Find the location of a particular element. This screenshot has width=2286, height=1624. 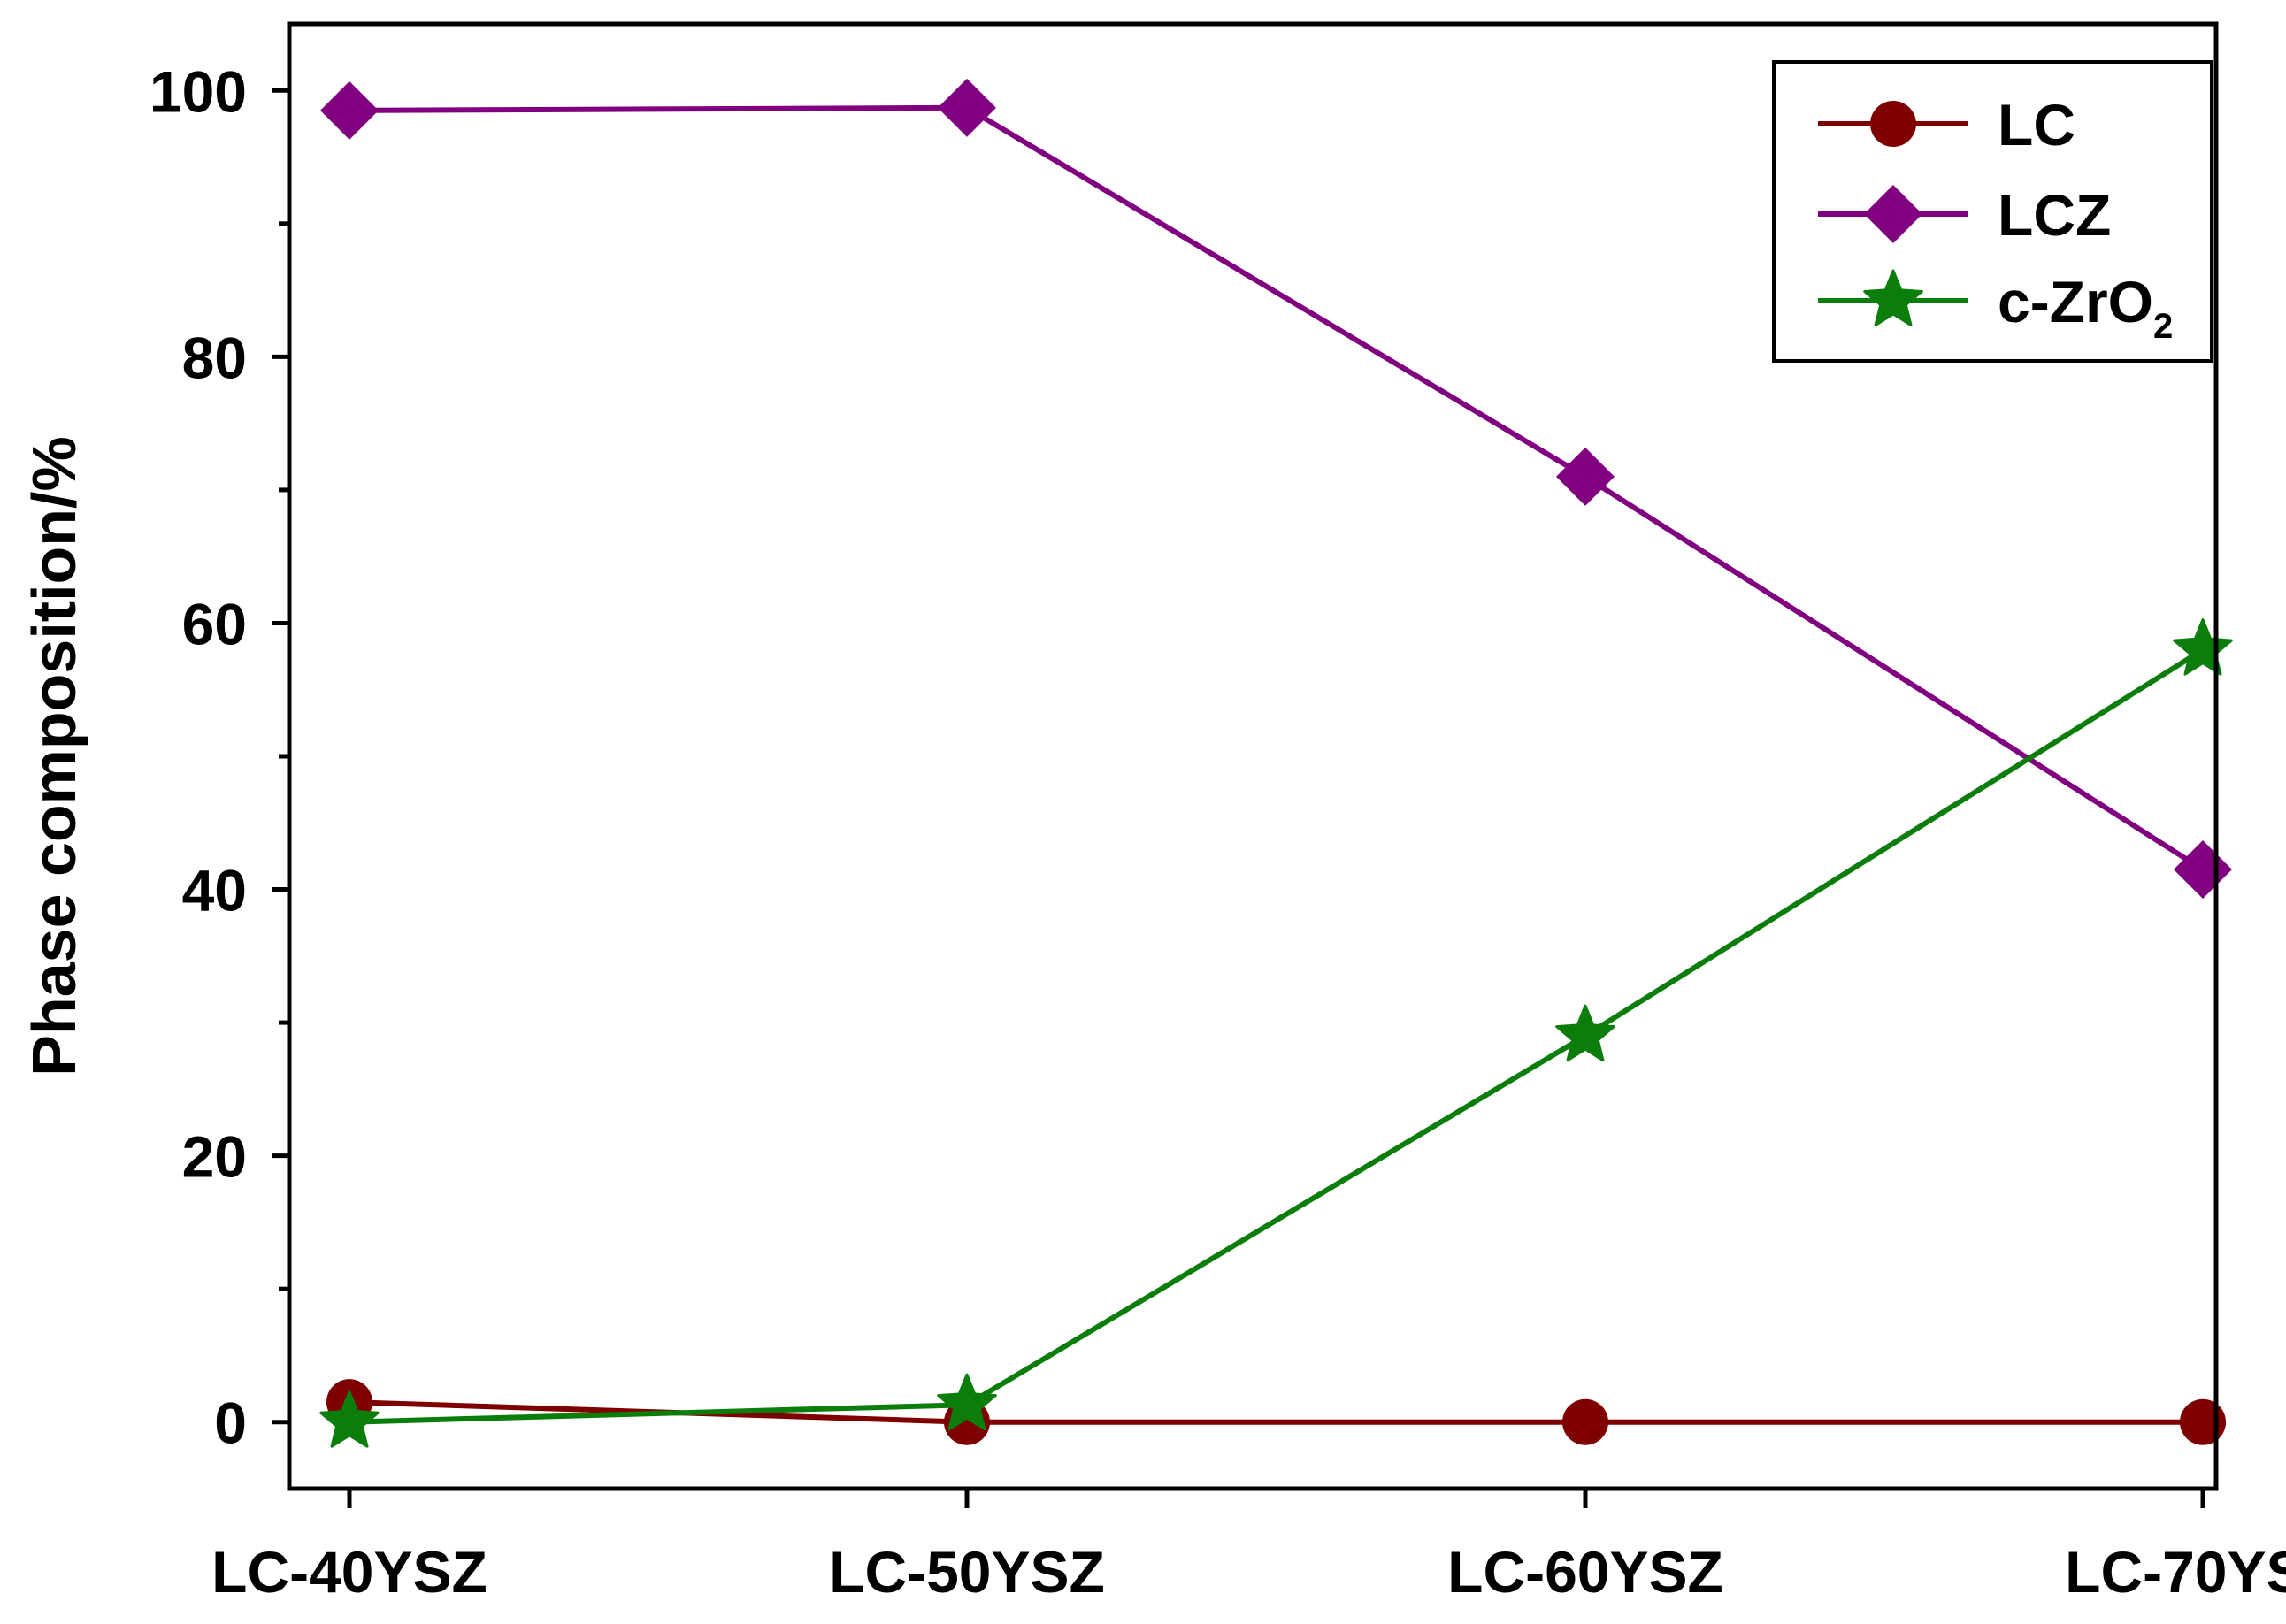

y-axis-title: Phase composition/% is located at coordinates (53, 756).